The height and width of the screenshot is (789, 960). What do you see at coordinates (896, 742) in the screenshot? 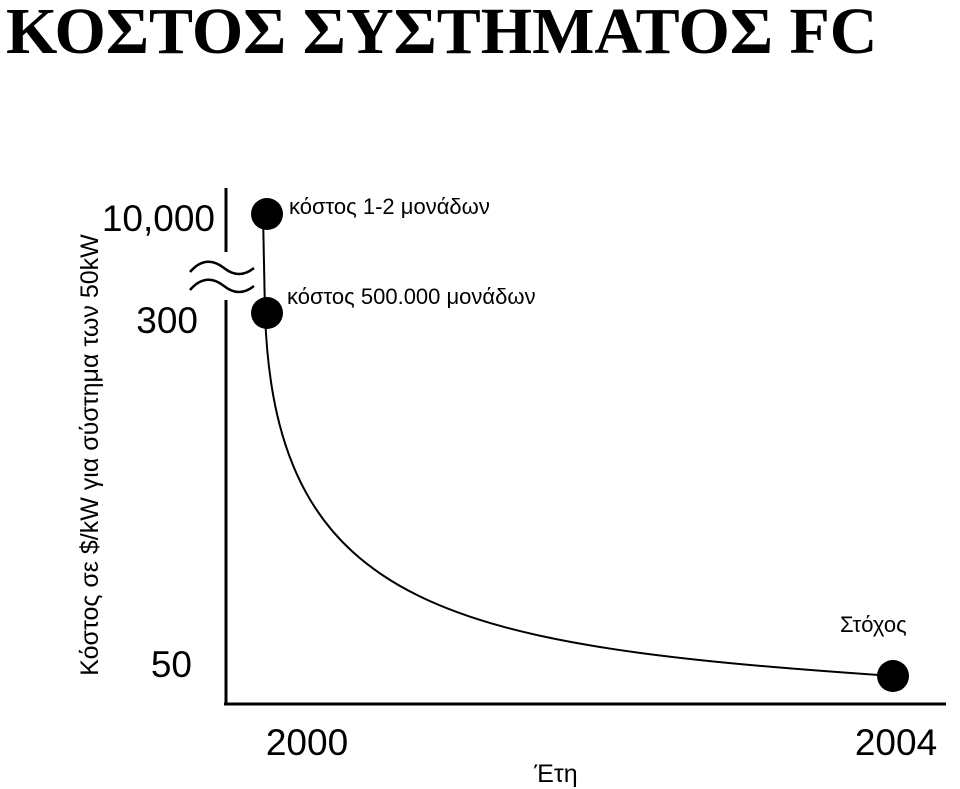
I see `x-tick-label: 2004` at bounding box center [896, 742].